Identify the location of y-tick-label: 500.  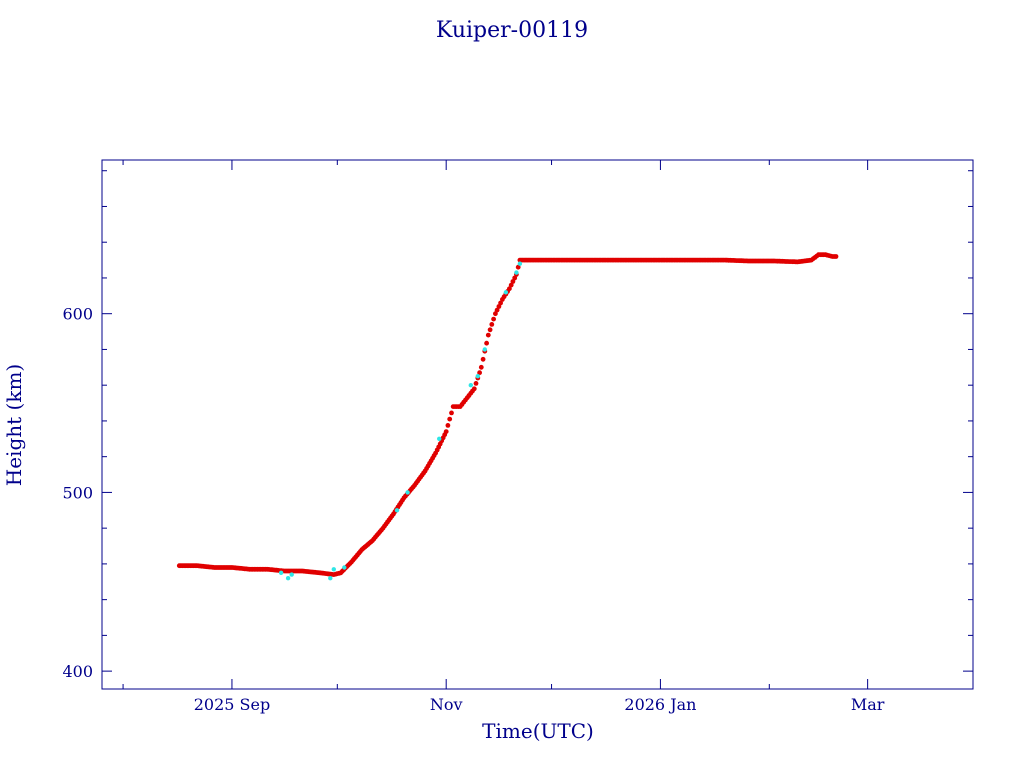
(77, 492).